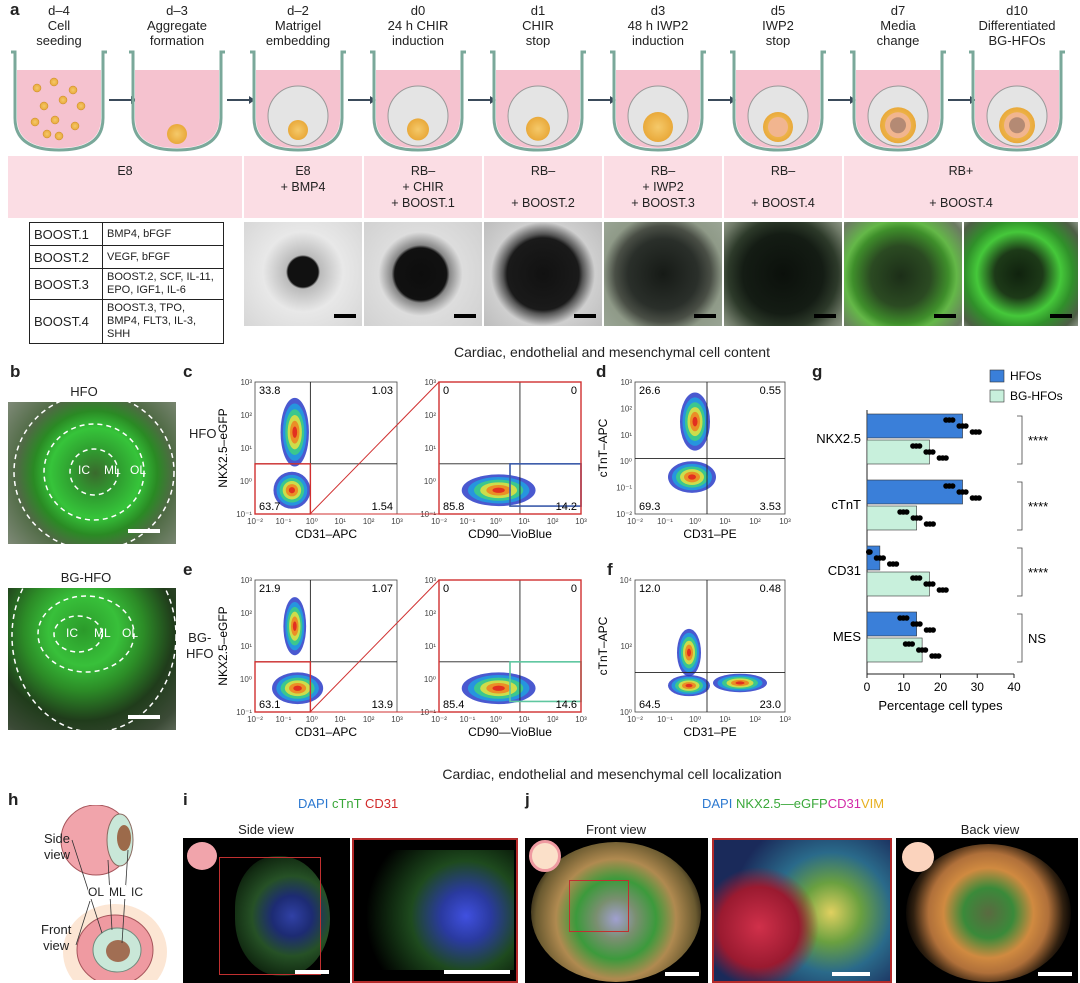 This screenshot has height=983, width=1080. I want to click on category-label: MES, so click(847, 636).